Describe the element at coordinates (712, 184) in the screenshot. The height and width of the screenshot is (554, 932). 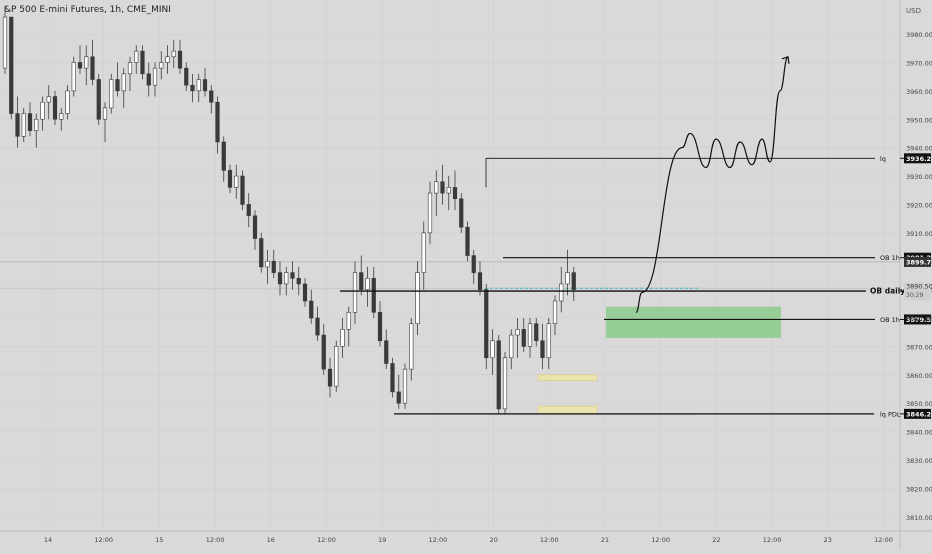
I see `projection` at that location.